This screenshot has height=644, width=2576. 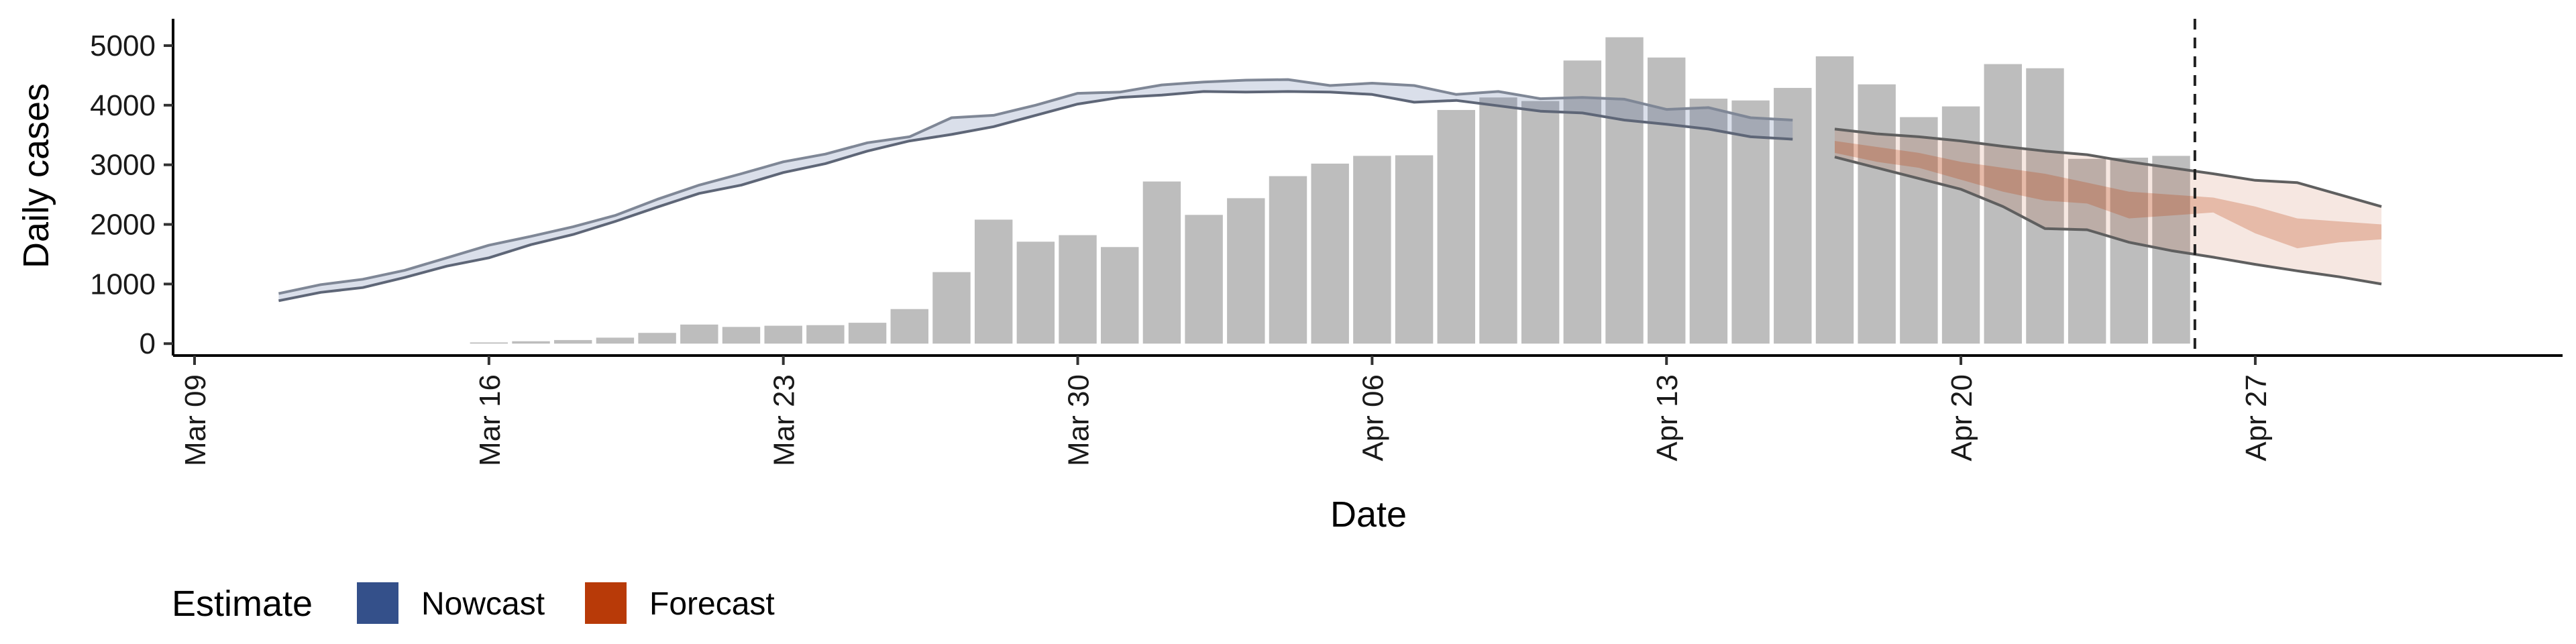 What do you see at coordinates (123, 284) in the screenshot?
I see `y-tick-label: 1000` at bounding box center [123, 284].